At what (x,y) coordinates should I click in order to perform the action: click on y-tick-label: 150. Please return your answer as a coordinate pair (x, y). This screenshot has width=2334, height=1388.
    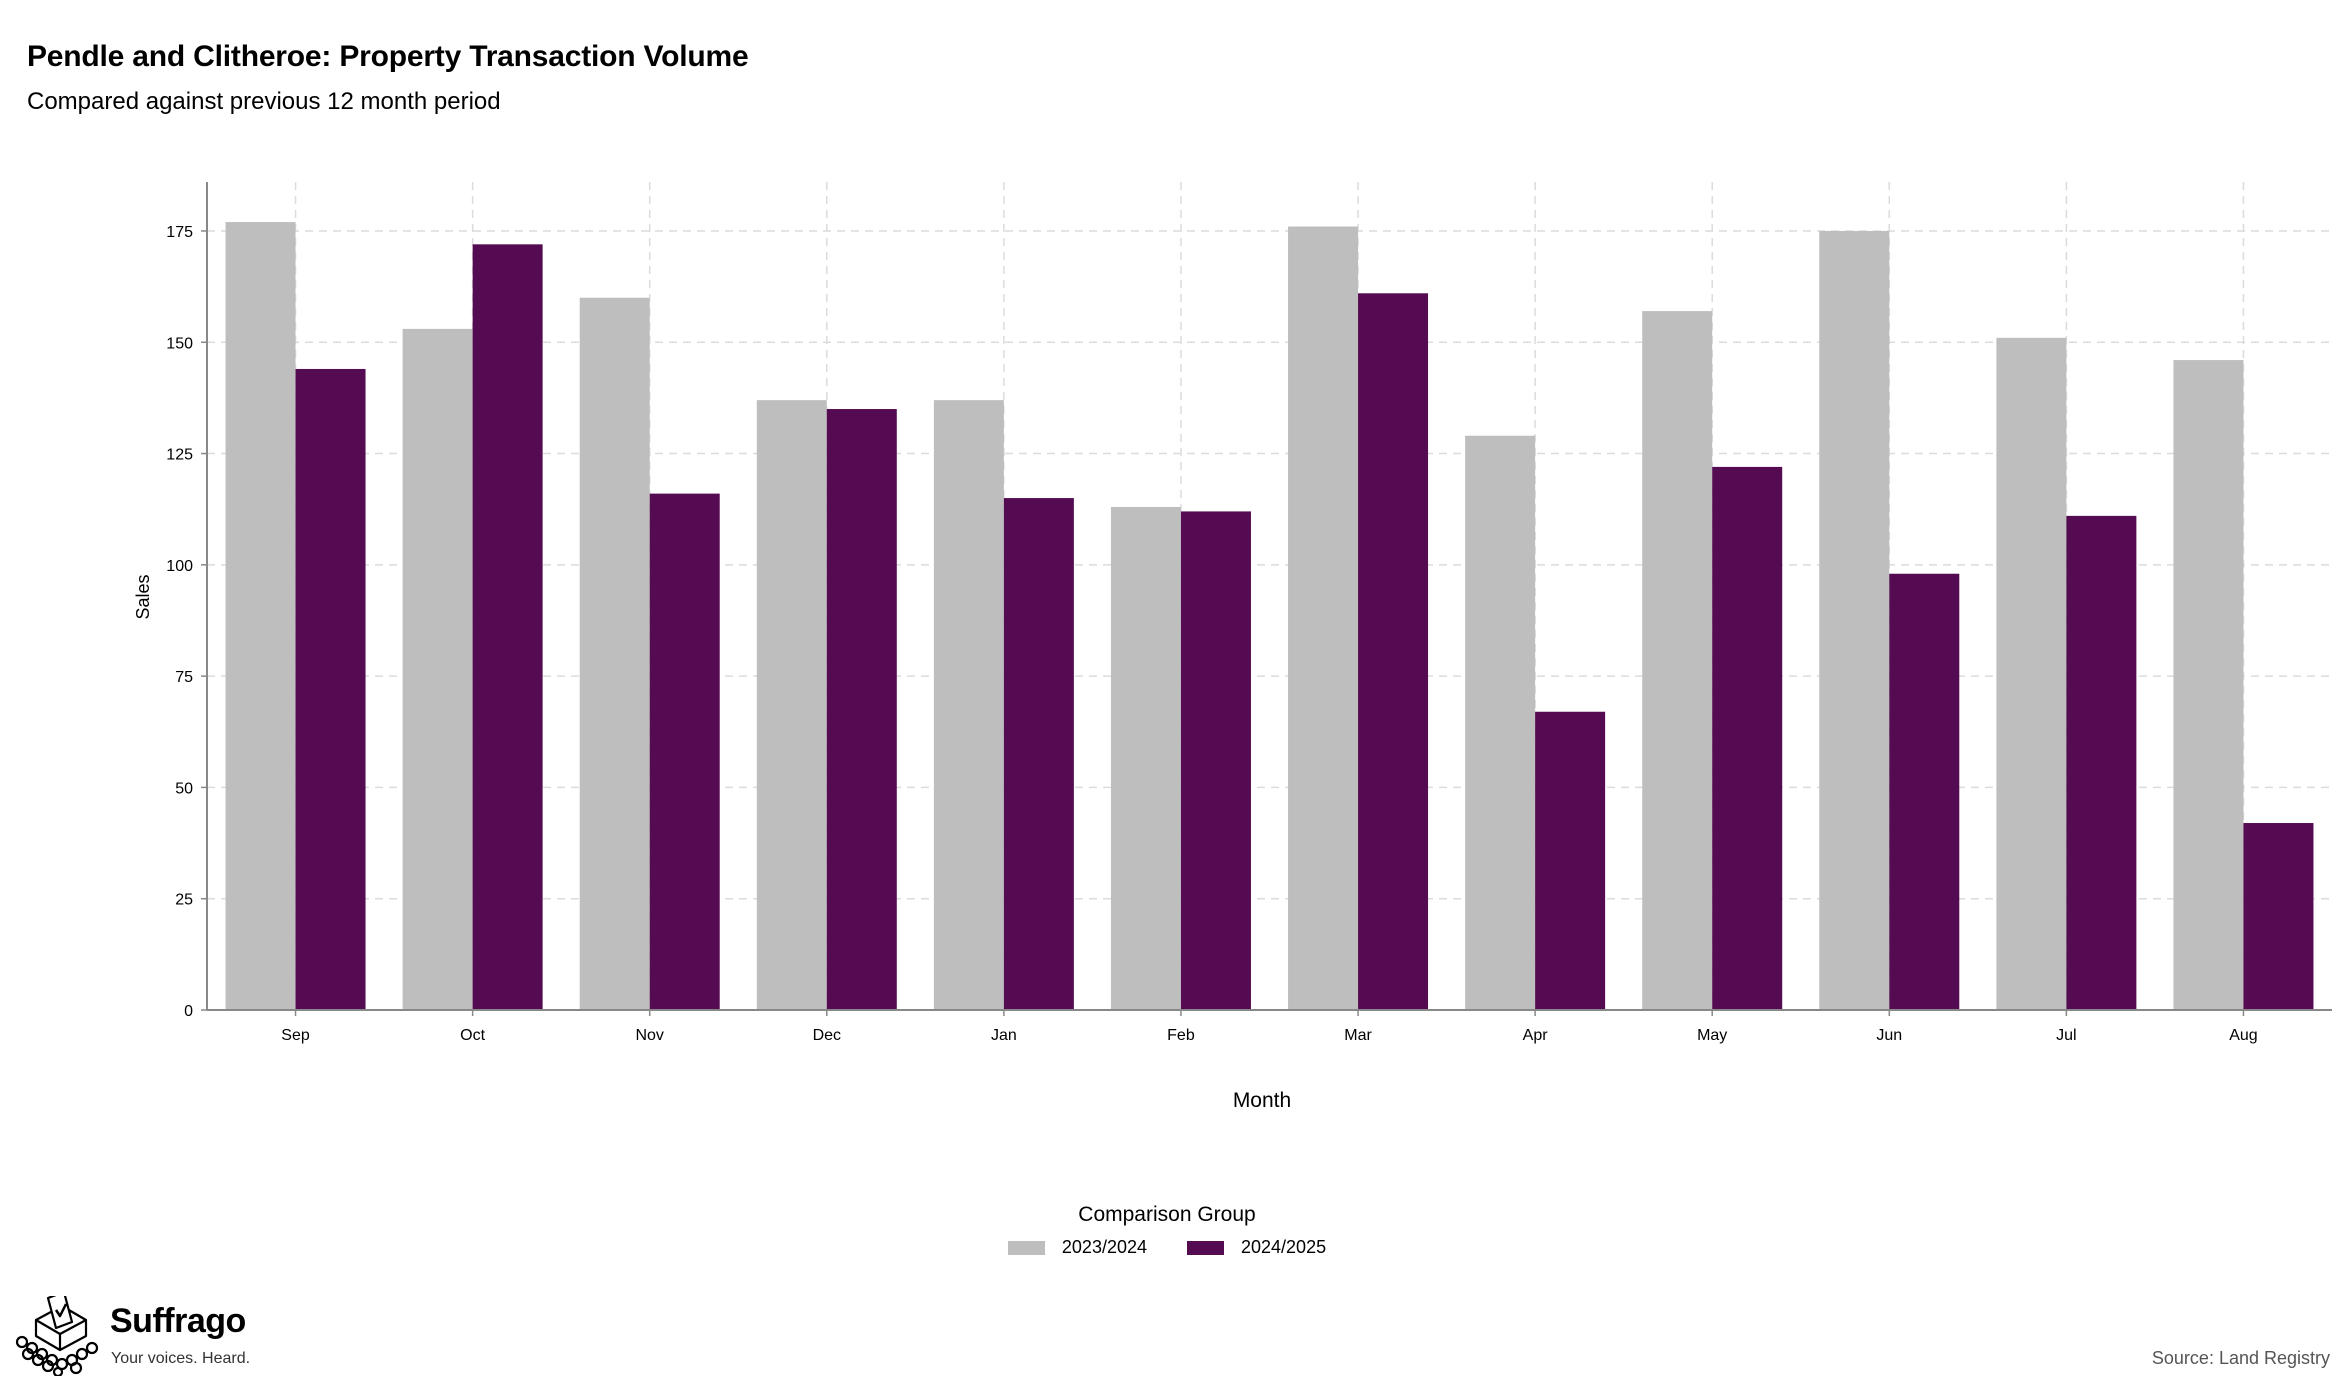
    Looking at the image, I should click on (179, 343).